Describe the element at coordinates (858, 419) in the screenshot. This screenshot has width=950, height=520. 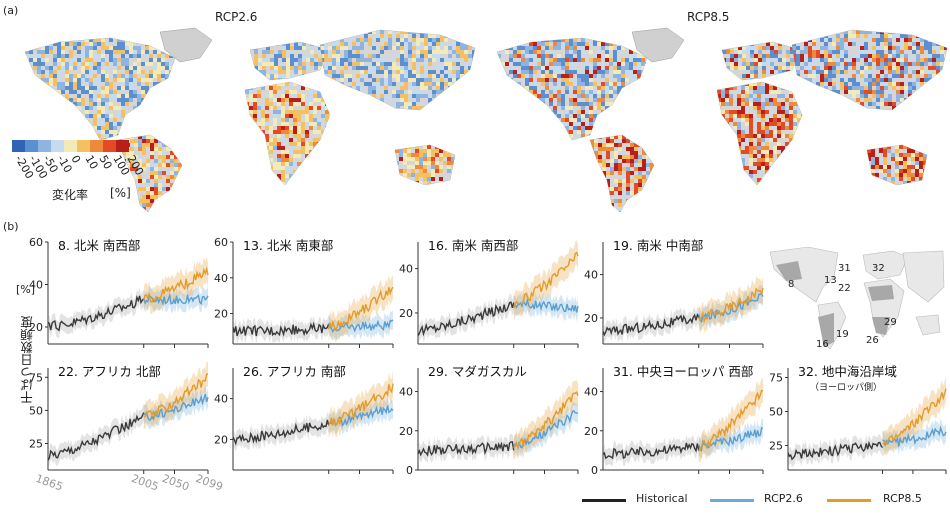
I see `panel-9: 25 50 75 32. 地中海沿岸域 （ヨーロッパ側）` at that location.